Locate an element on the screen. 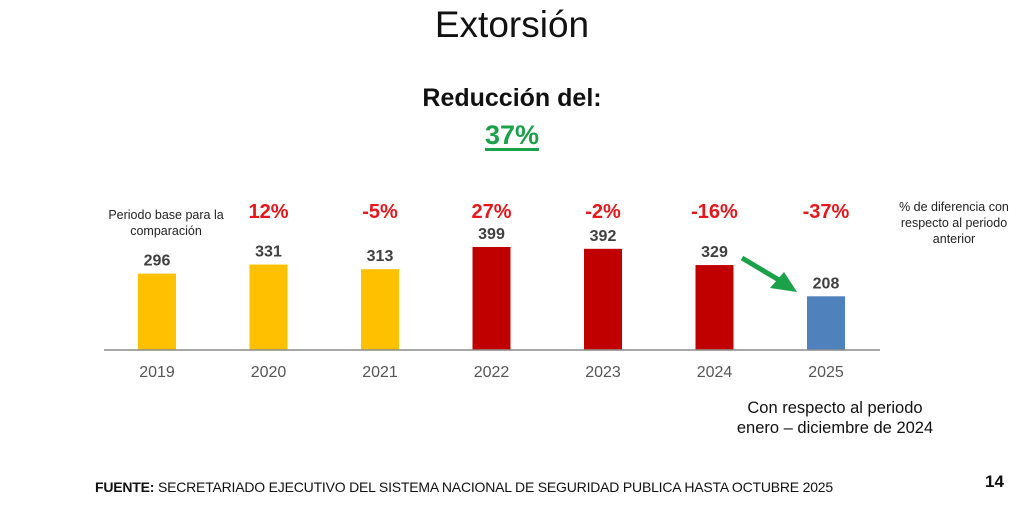  x-tick-2019: 2019 is located at coordinates (157, 372).